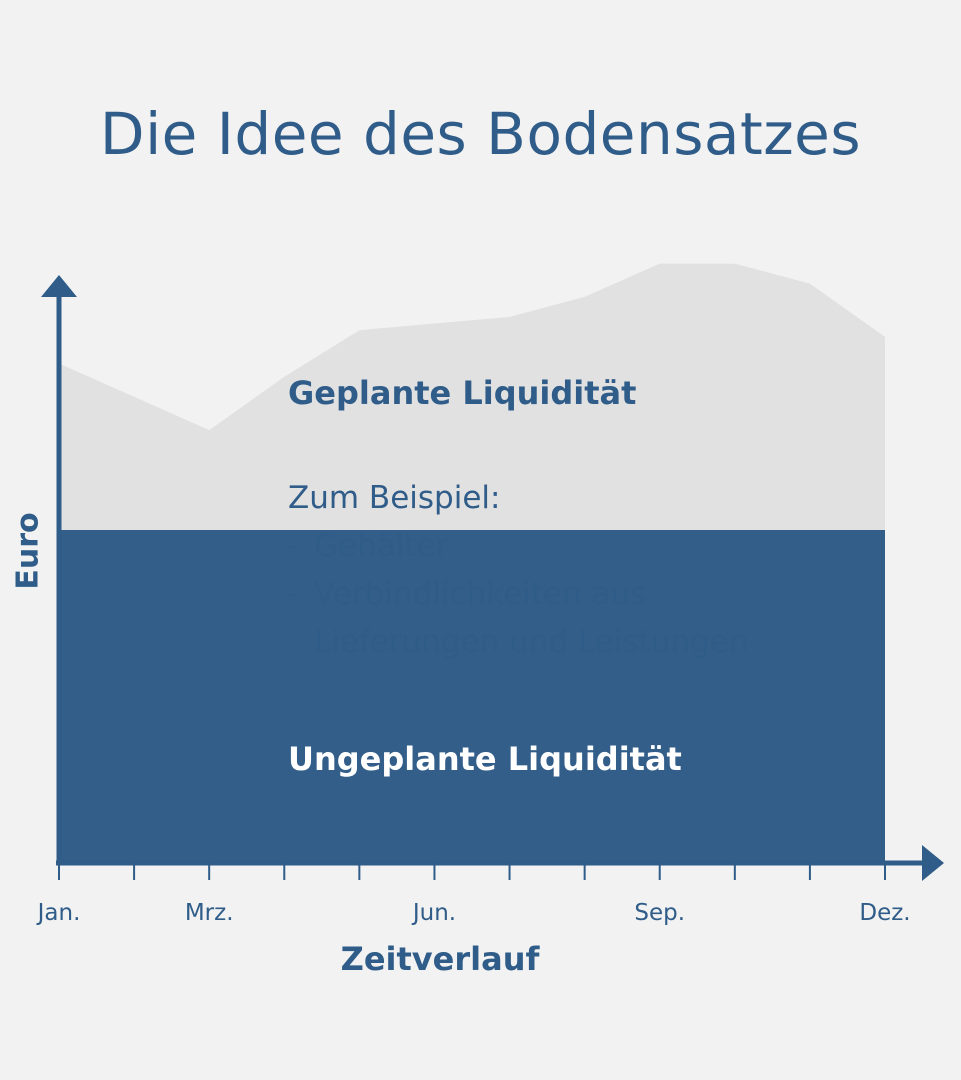  I want to click on y-axis-label: Euro, so click(28, 551).